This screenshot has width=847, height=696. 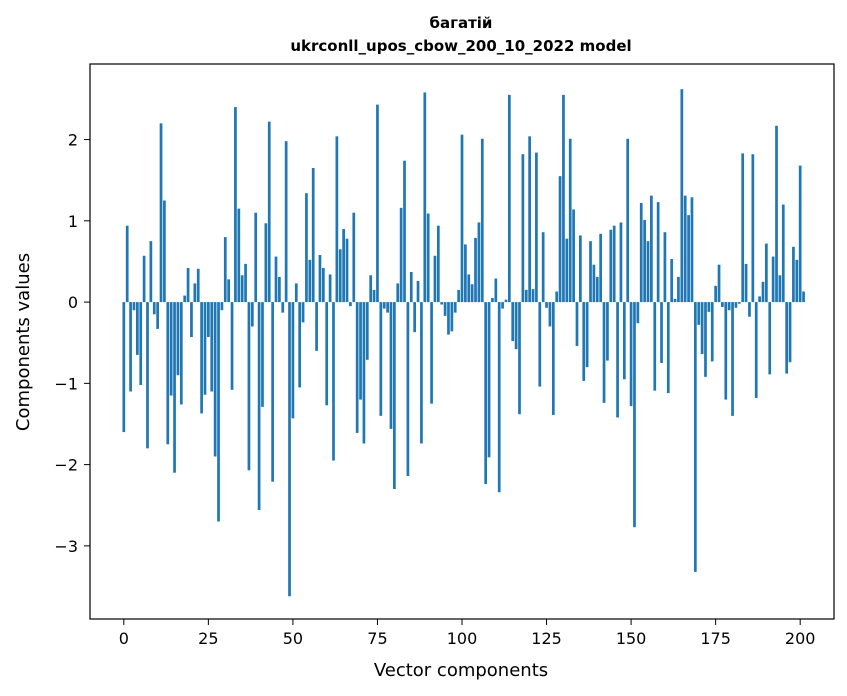 What do you see at coordinates (73, 140) in the screenshot?
I see `y-tick-label: 2` at bounding box center [73, 140].